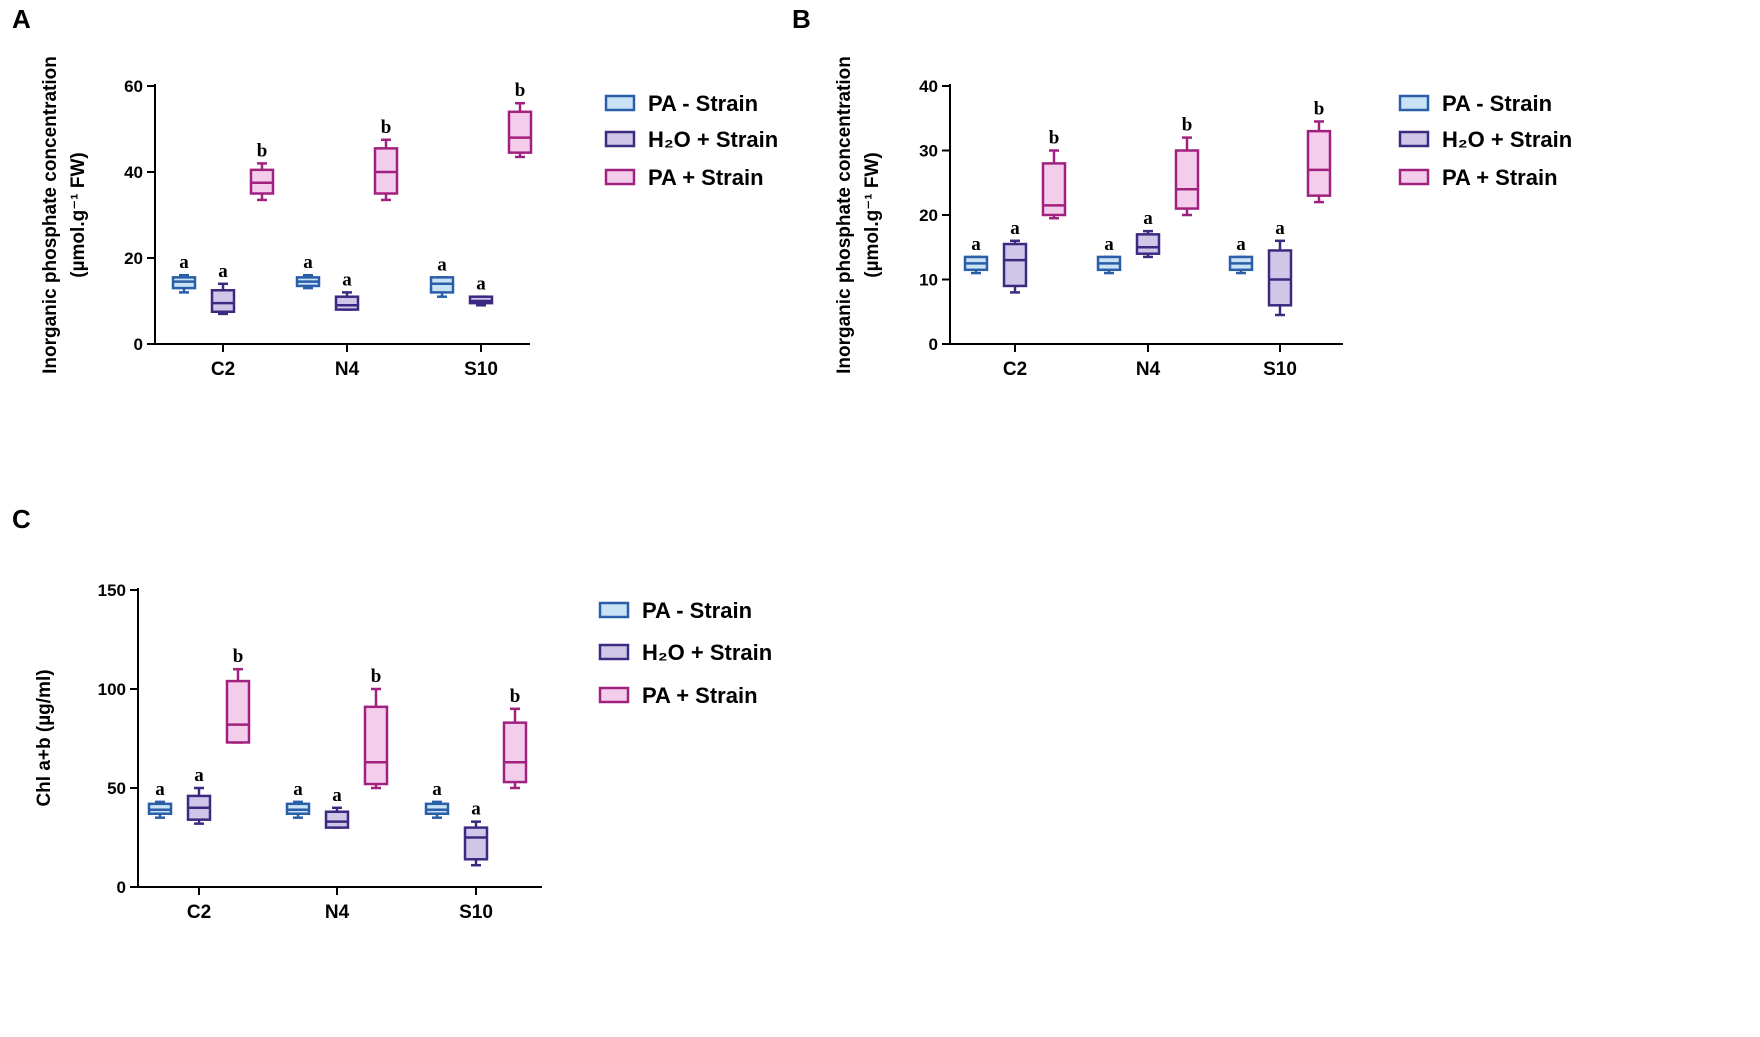 This screenshot has height=1037, width=1760. What do you see at coordinates (928, 215) in the screenshot?
I see `y-tick-label: 20` at bounding box center [928, 215].